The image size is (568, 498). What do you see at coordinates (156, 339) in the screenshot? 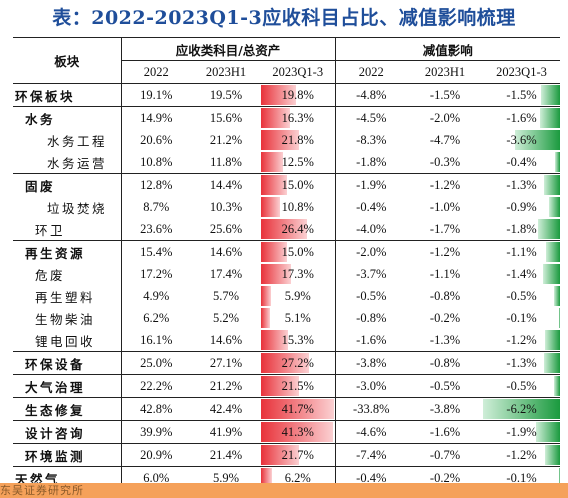
I see `cell-value: 16.1%` at bounding box center [156, 339].